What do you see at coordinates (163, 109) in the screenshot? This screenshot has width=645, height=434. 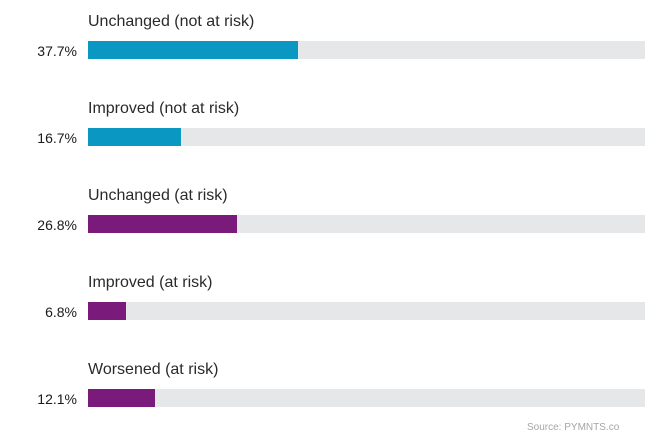 I see `category-label: Improved (not at risk)` at bounding box center [163, 109].